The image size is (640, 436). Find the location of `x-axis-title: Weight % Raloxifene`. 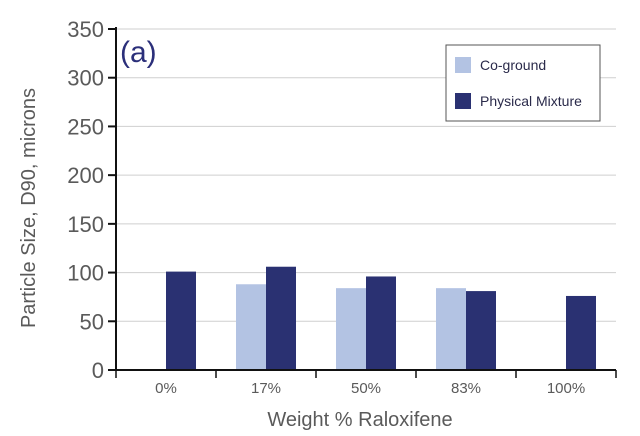

x-axis-title: Weight % Raloxifene is located at coordinates (359, 420).